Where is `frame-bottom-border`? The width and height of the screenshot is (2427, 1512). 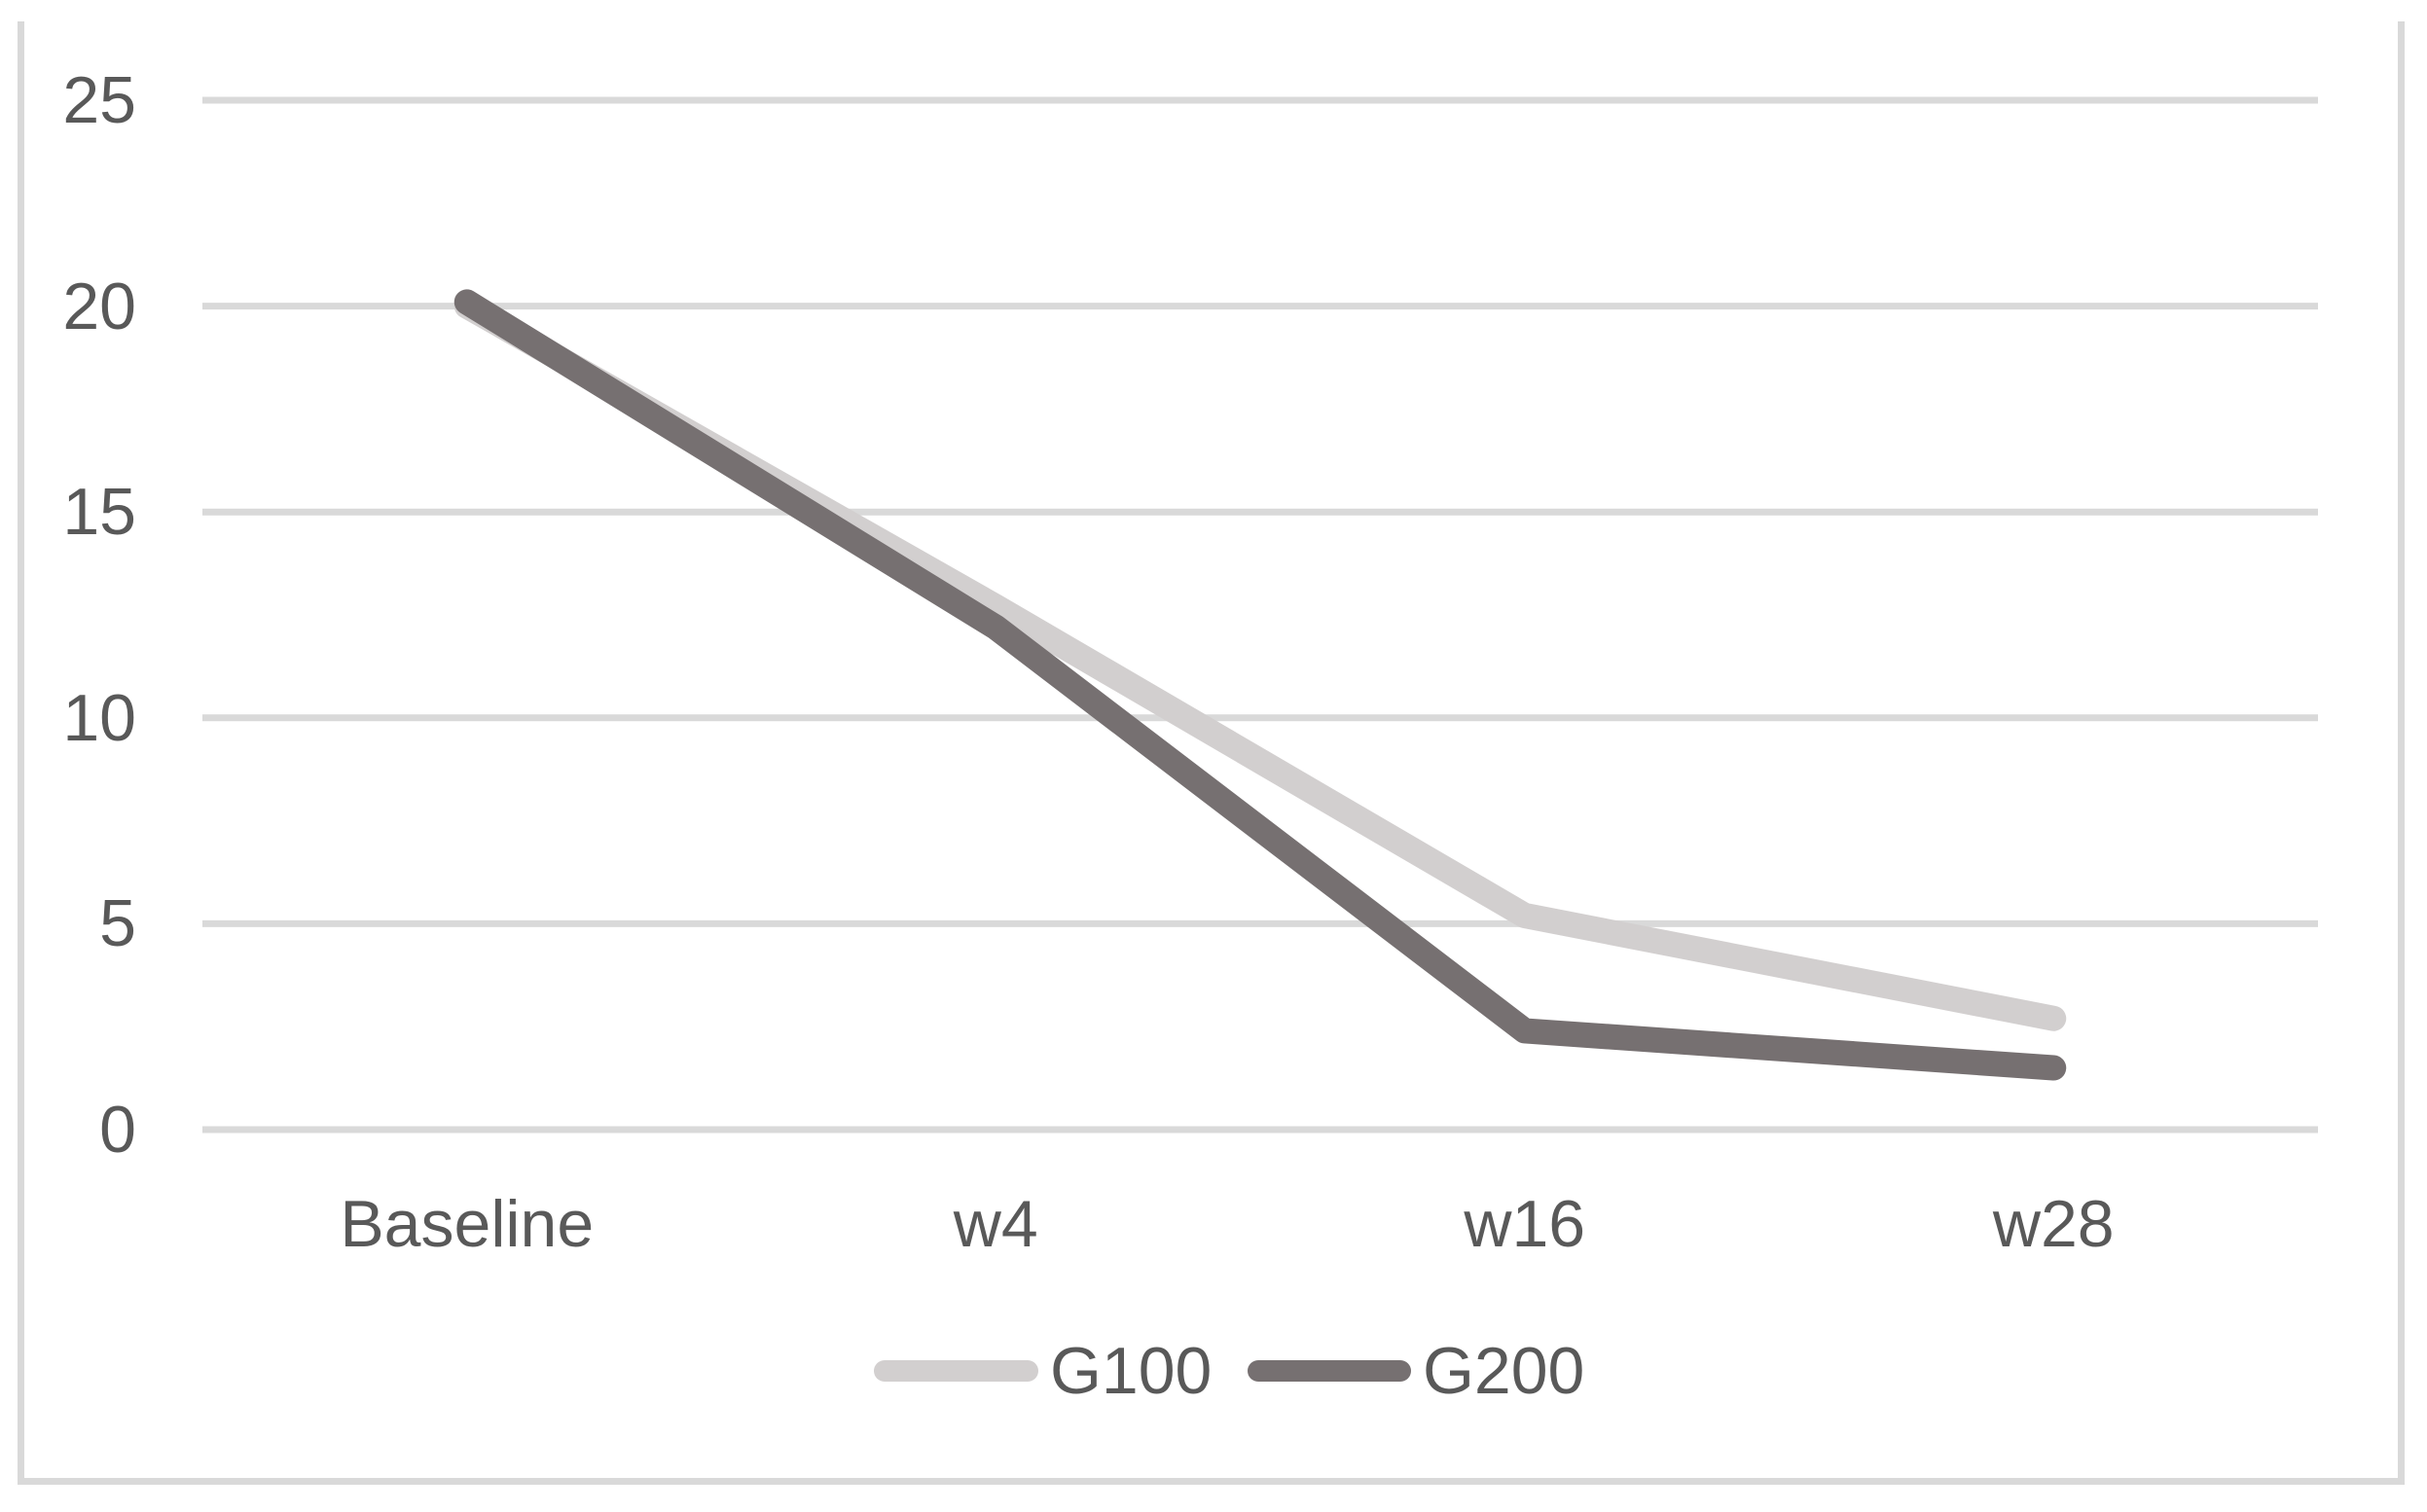
frame-bottom-border is located at coordinates (1211, 1481).